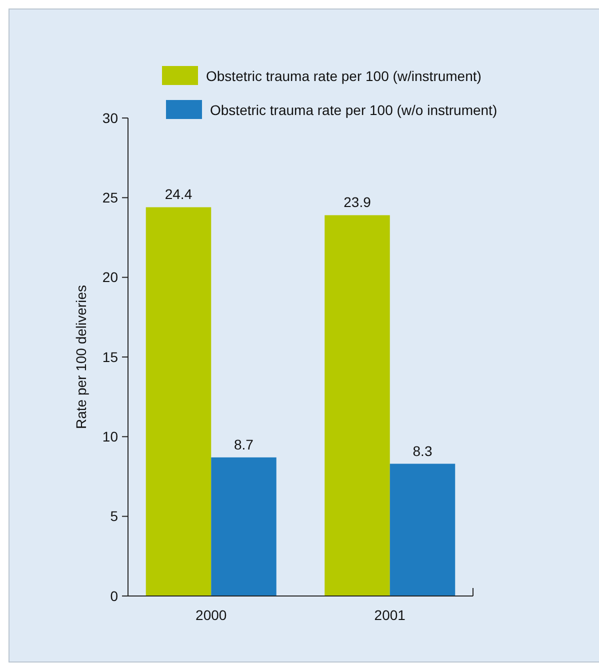 This screenshot has height=671, width=599. Describe the element at coordinates (110, 118) in the screenshot. I see `y-tick-label: 30` at that location.